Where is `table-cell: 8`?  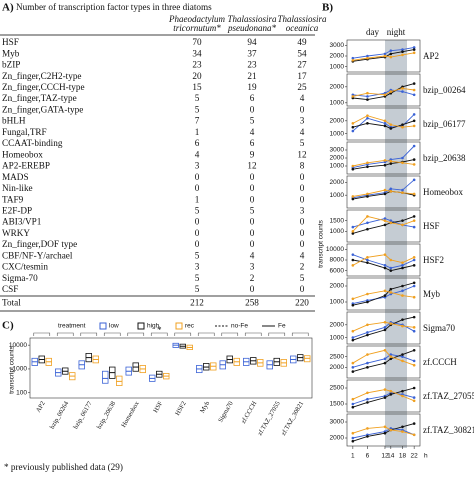 table-cell: 8 is located at coordinates (302, 166).